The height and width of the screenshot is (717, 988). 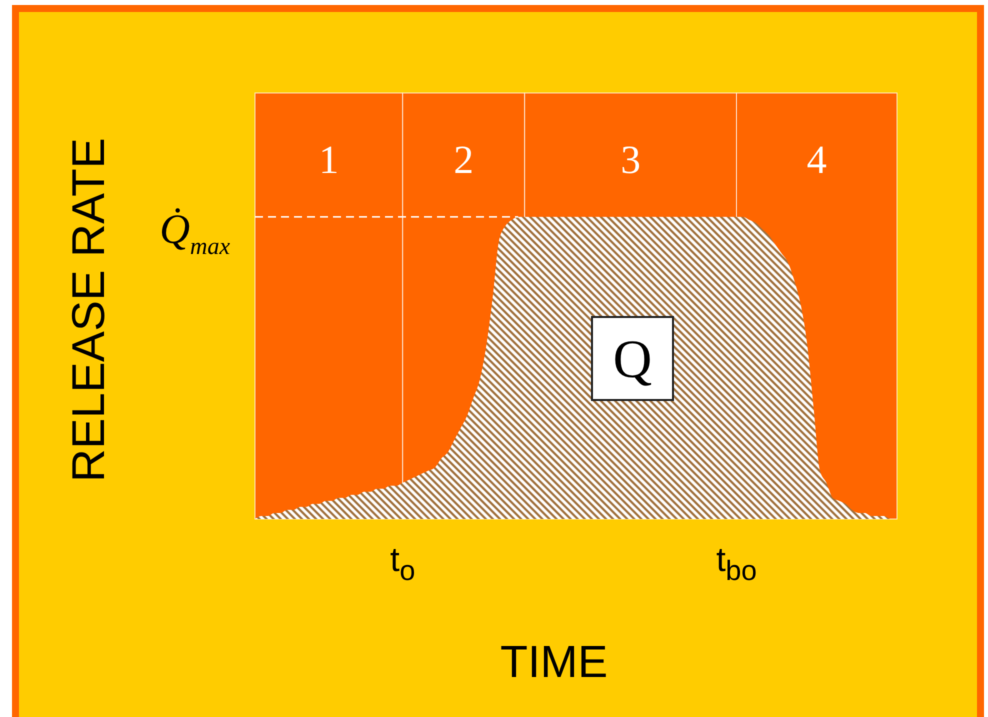 What do you see at coordinates (630, 159) in the screenshot?
I see `text: 3` at bounding box center [630, 159].